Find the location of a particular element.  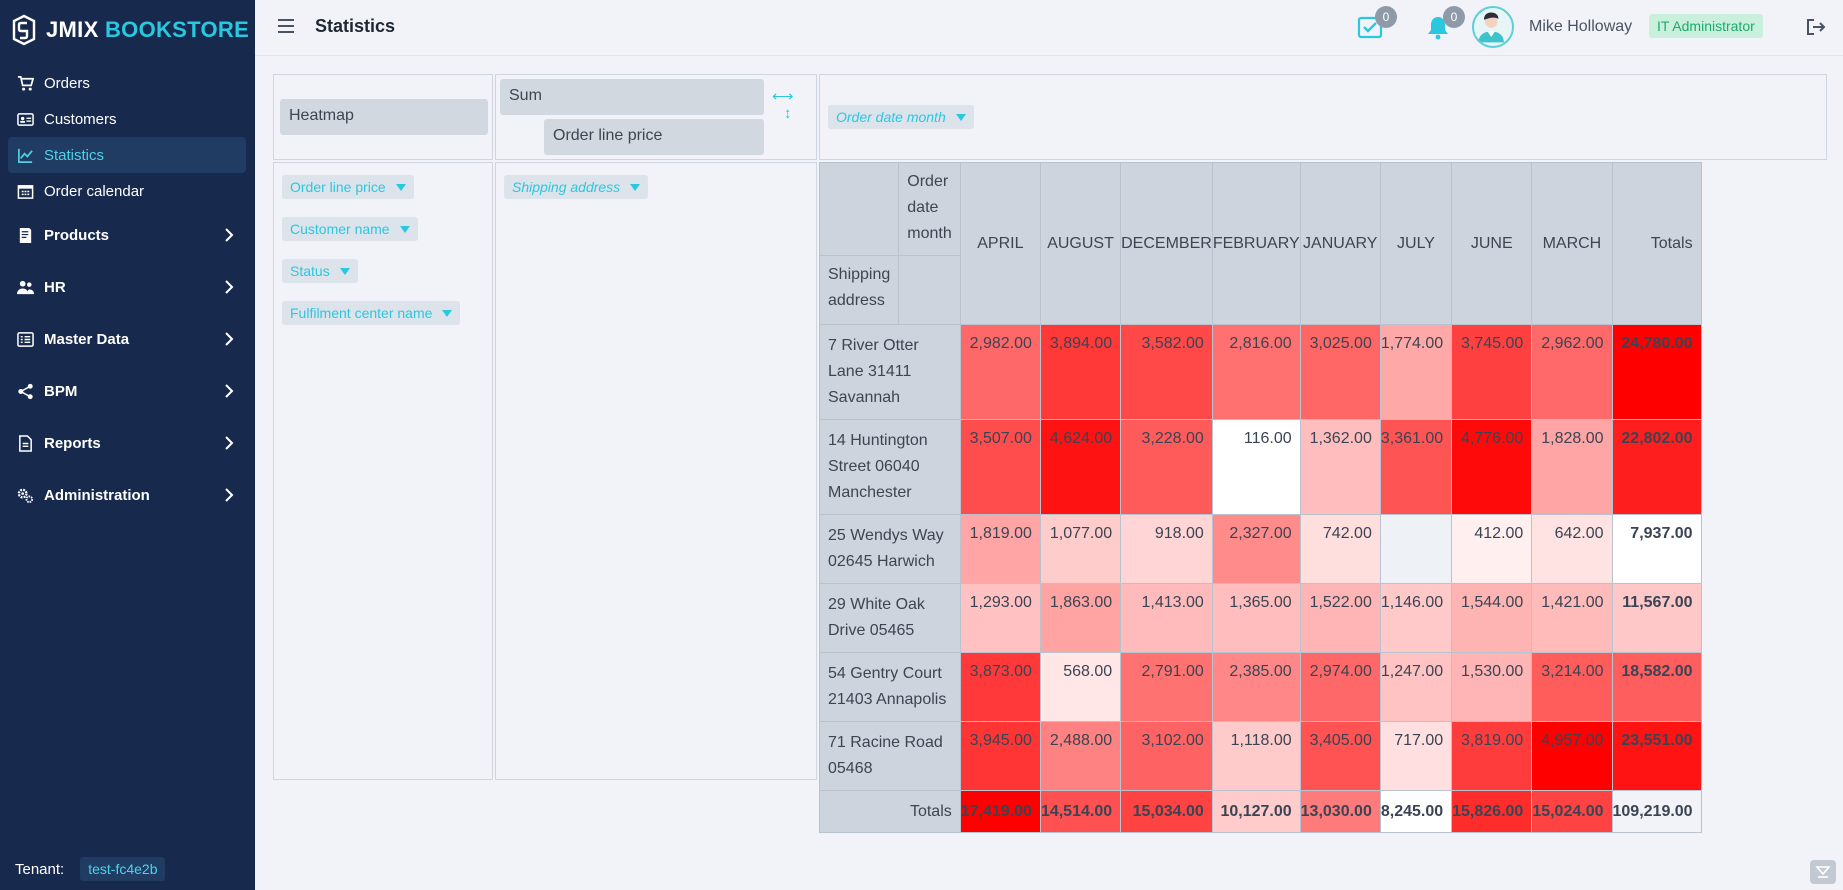

user-avatar is located at coordinates (1493, 27).